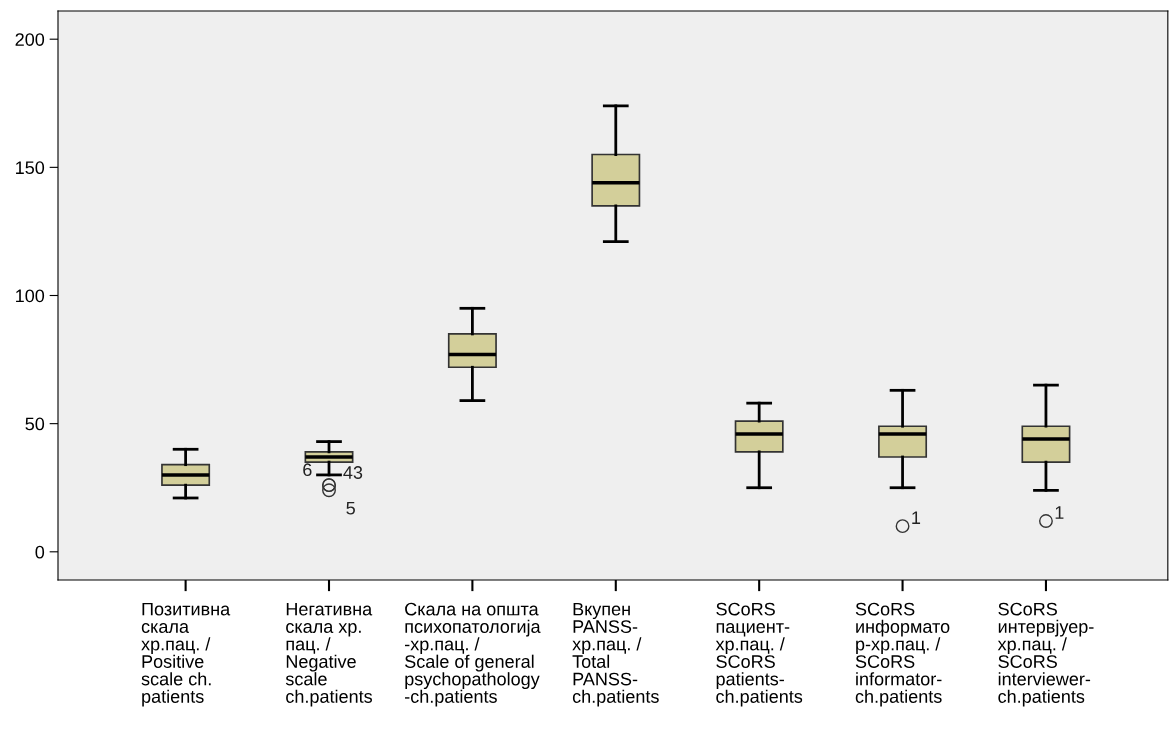 This screenshot has height=738, width=1169. I want to click on annotation: 43, so click(353, 472).